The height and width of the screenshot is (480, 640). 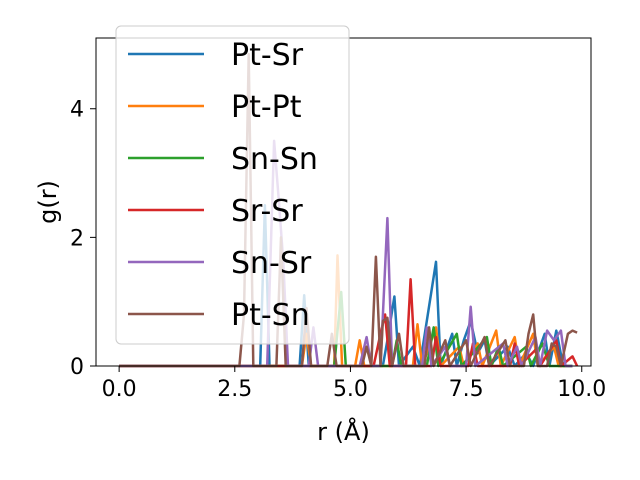 I want to click on x-axis-label: r (Å), so click(x=343, y=431).